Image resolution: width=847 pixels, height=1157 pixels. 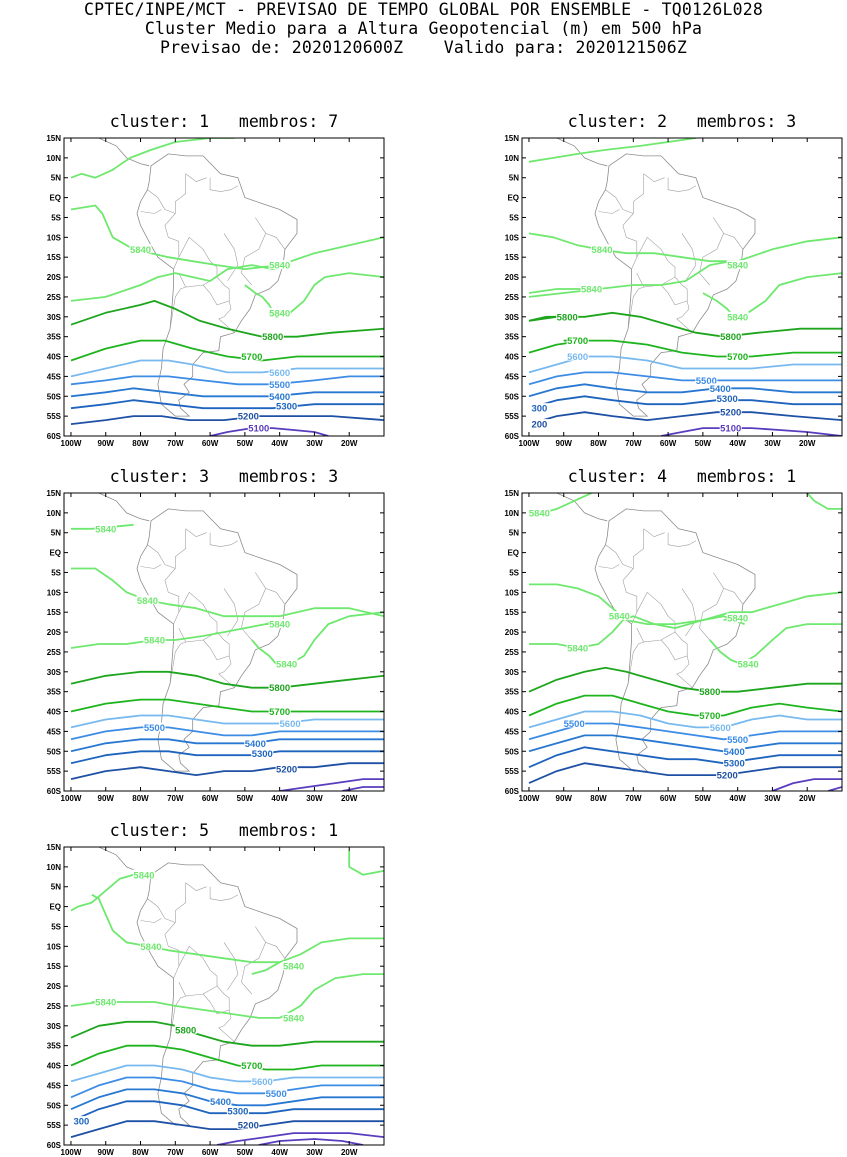 I want to click on lon-tick-label: 60W, so click(x=668, y=798).